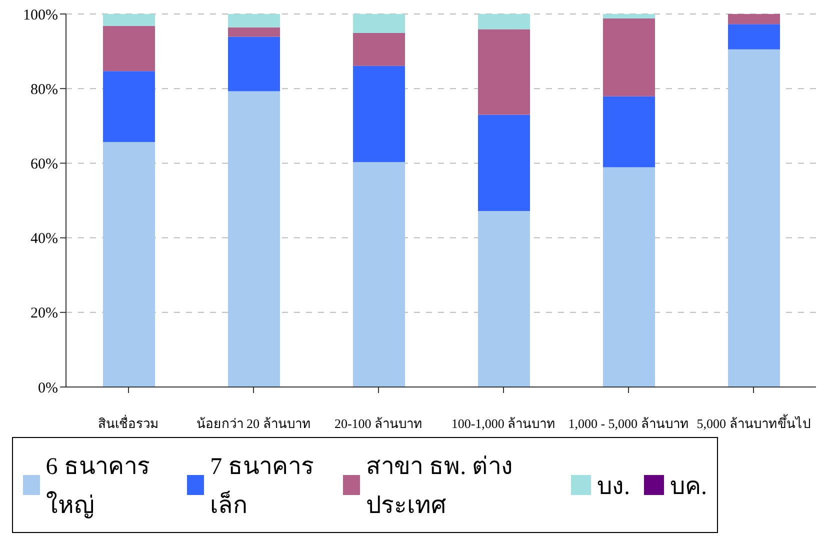 The height and width of the screenshot is (537, 826). I want to click on y-tick-label: 80%, so click(44, 90).